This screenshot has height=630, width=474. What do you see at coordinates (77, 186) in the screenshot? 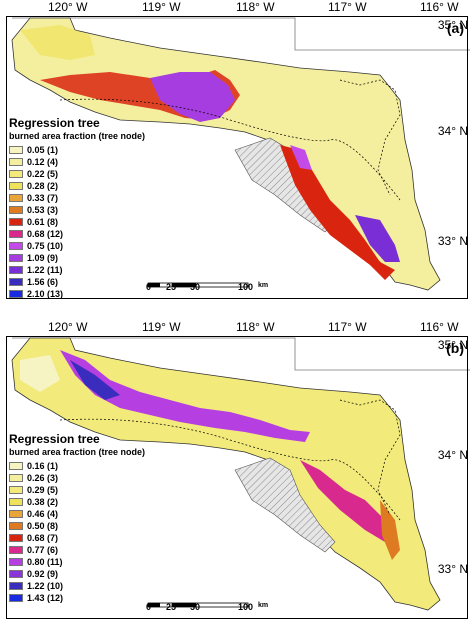
I see `legend-item: 0.28 (2)` at bounding box center [77, 186].